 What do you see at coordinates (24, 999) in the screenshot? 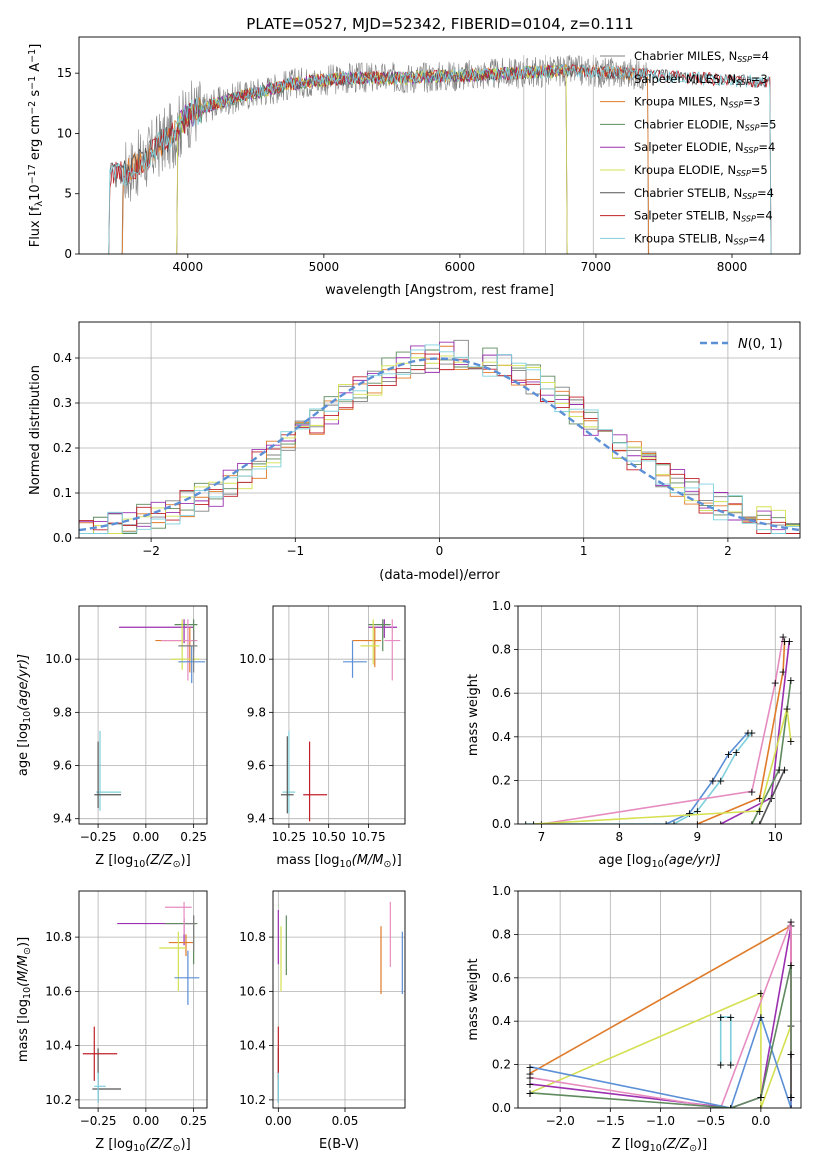
I see `y-axis-label: mass [log10(M/M⊙)]` at bounding box center [24, 999].